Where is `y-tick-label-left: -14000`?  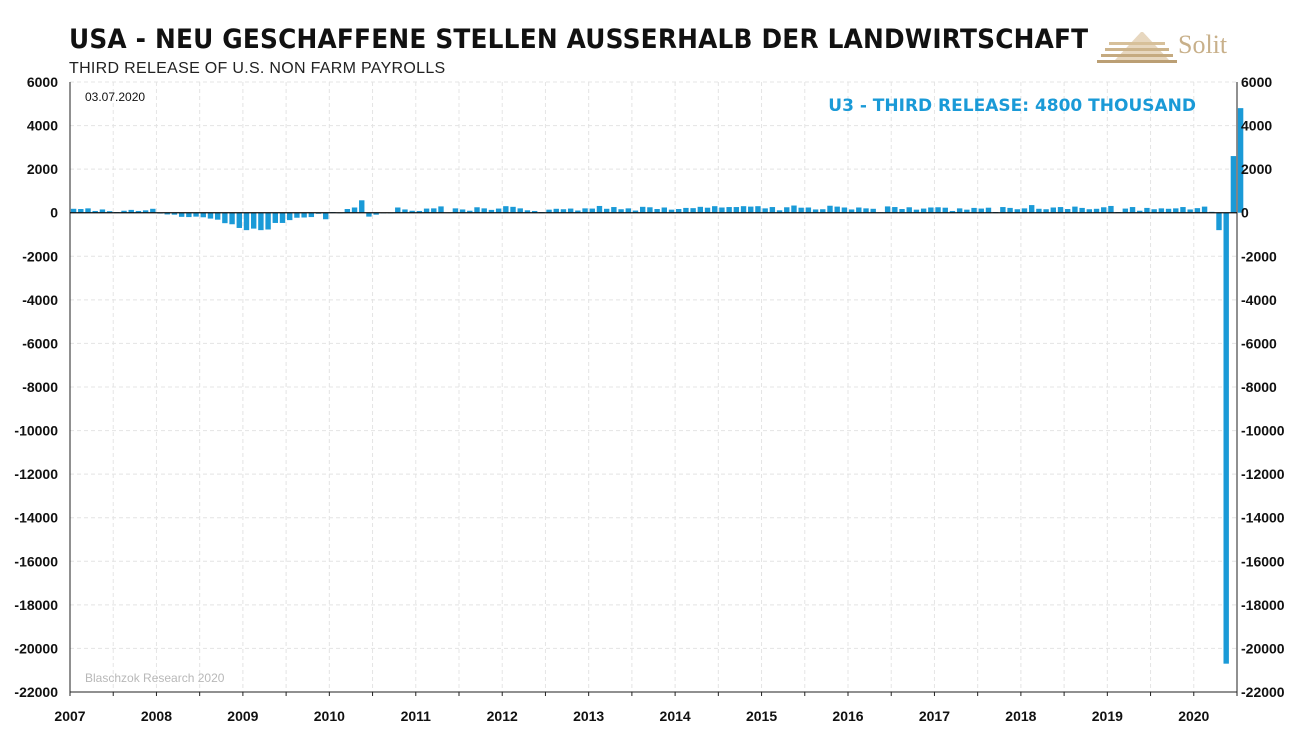 y-tick-label-left: -14000 is located at coordinates (36, 518).